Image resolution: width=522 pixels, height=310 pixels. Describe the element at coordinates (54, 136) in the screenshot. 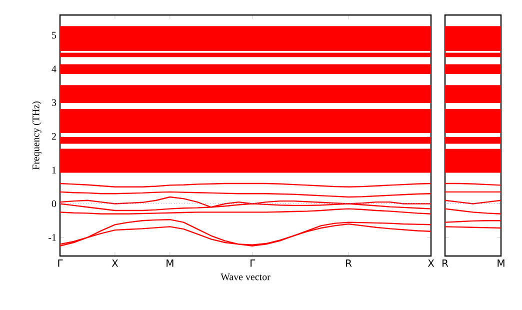

I see `y-tick-label: 2` at that location.